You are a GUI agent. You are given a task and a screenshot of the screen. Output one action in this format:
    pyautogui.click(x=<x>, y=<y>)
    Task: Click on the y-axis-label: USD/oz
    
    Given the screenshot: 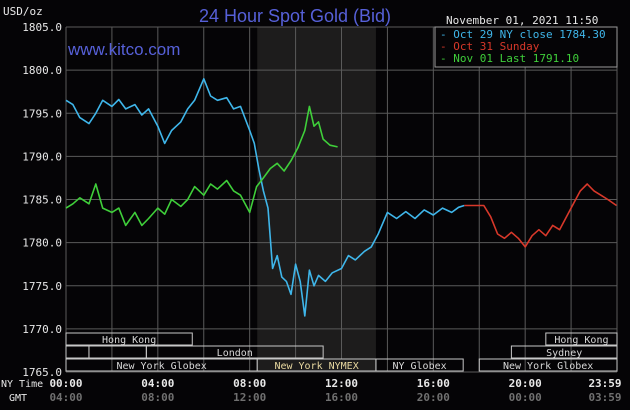 What is the action you would take?
    pyautogui.click(x=23, y=11)
    